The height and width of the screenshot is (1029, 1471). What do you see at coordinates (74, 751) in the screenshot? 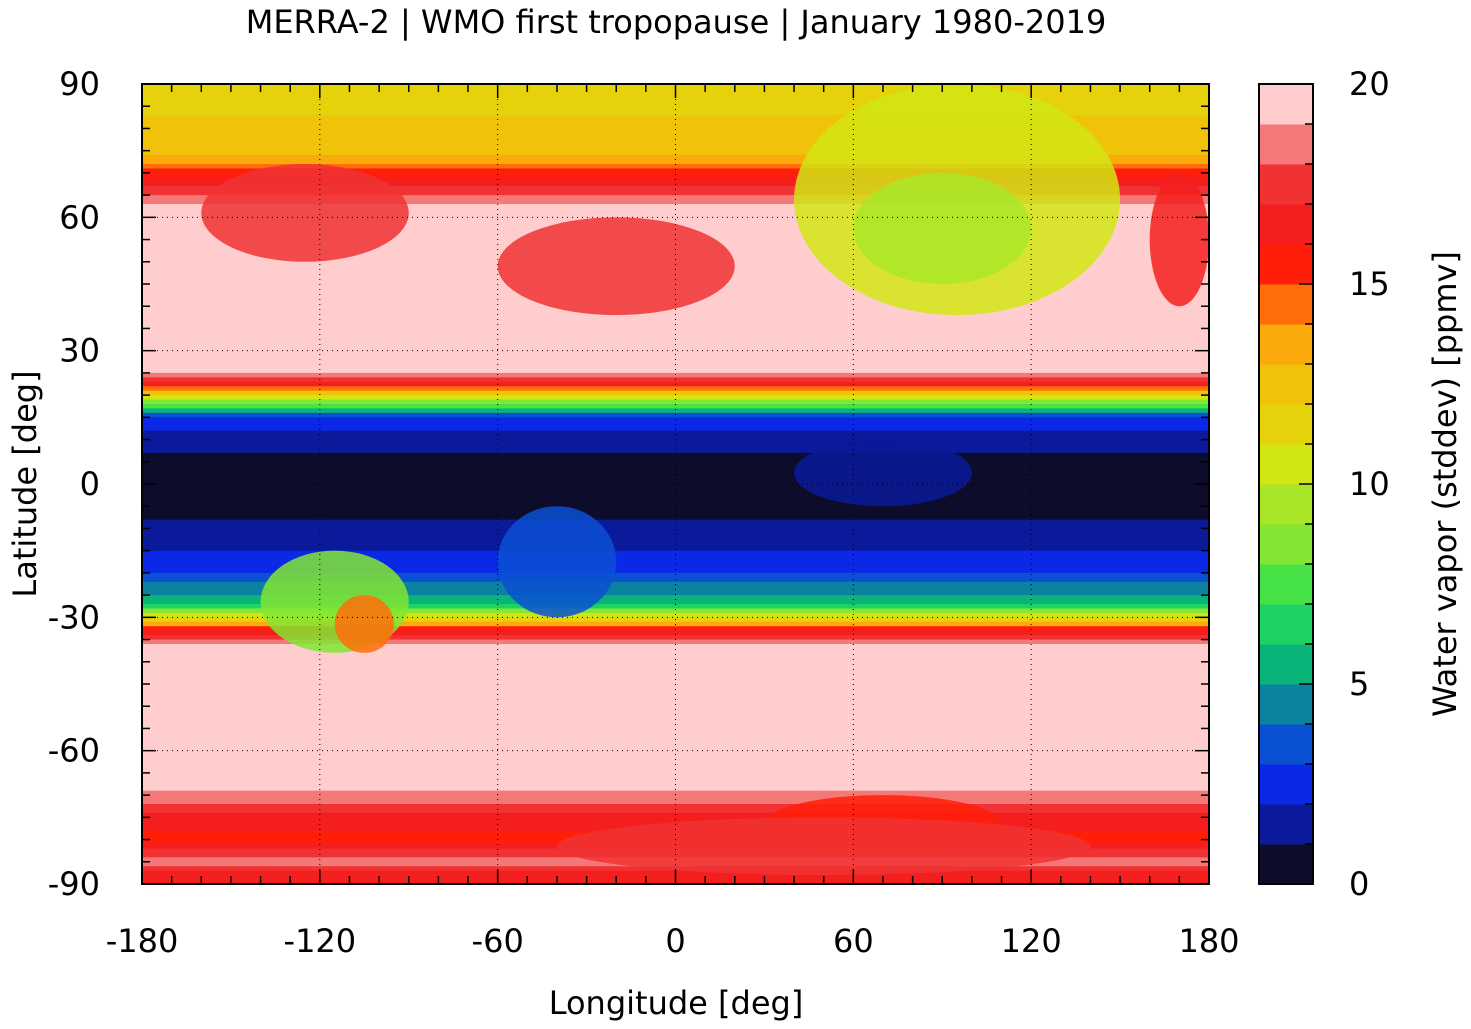
I see `y-tick-label: -60` at bounding box center [74, 751].